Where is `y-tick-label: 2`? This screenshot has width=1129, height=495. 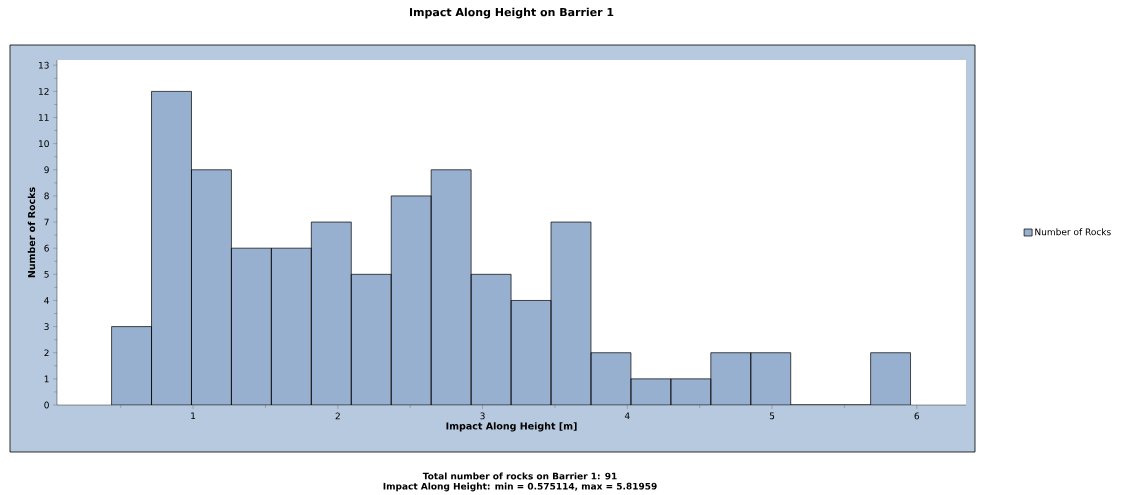 y-tick-label: 2 is located at coordinates (46, 353).